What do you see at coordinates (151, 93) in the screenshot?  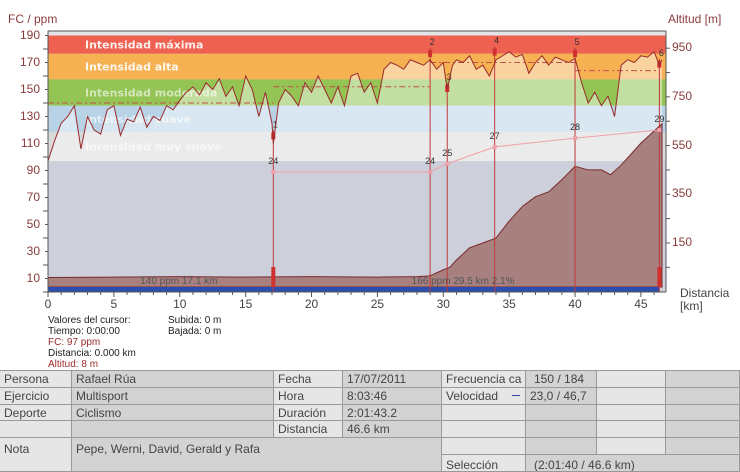 I see `zone-label: Intensidad moderada` at bounding box center [151, 93].